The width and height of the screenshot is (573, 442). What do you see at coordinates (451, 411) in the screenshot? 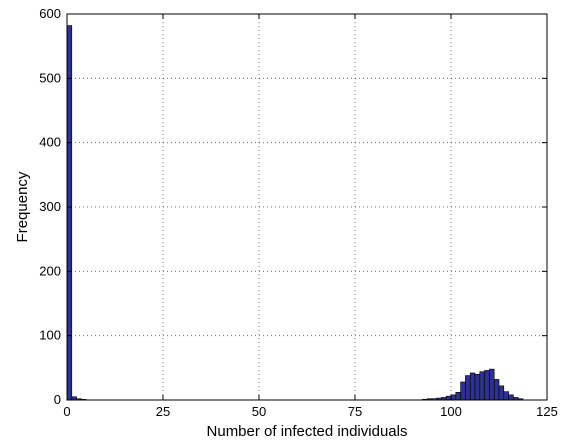
I see `x-tick-label: 100` at bounding box center [451, 411].